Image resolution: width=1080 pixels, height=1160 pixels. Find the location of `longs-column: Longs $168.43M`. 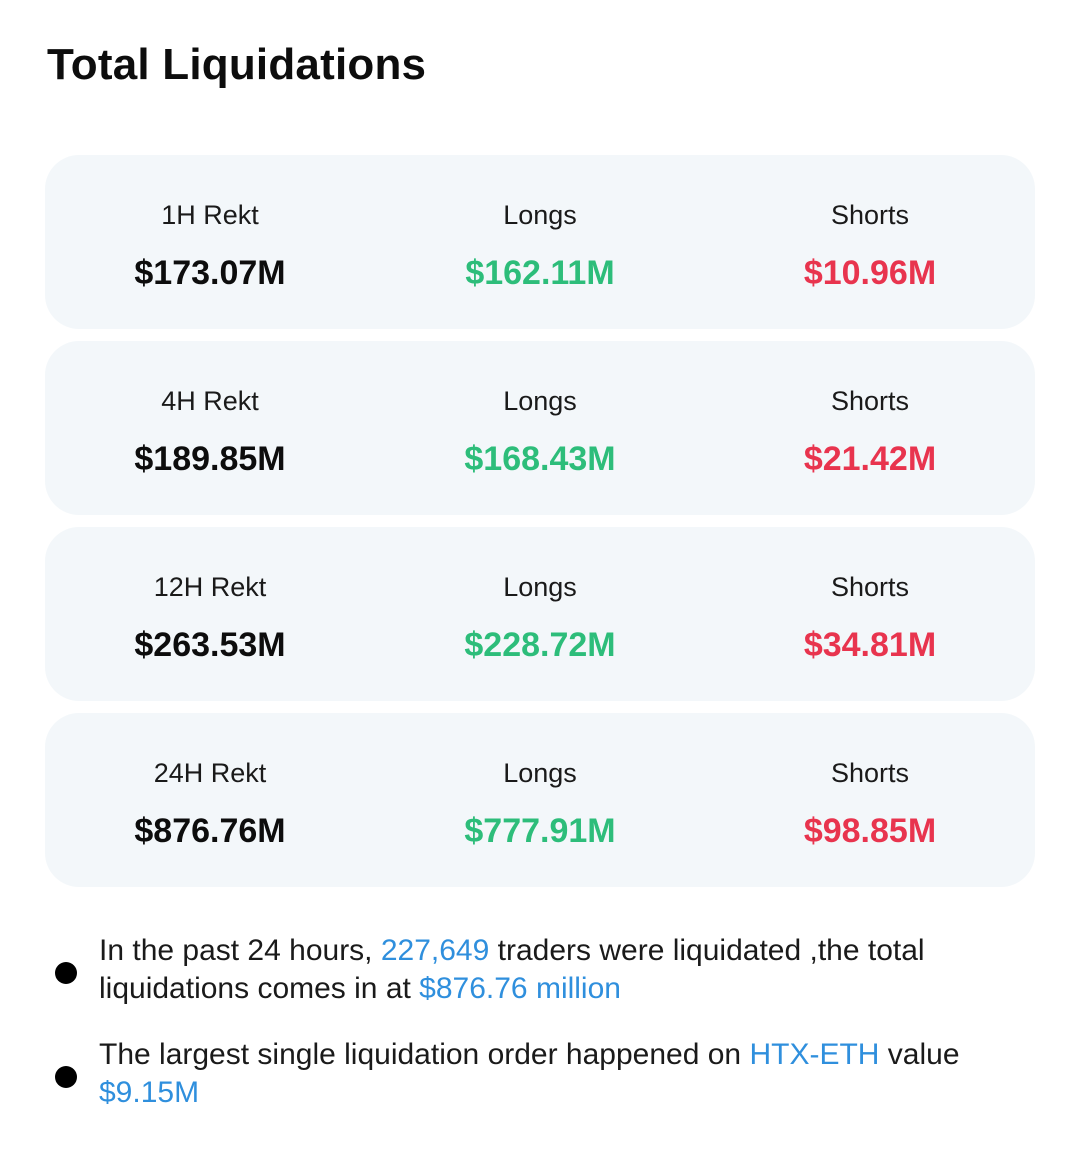

longs-column: Longs $168.43M is located at coordinates (540, 410).